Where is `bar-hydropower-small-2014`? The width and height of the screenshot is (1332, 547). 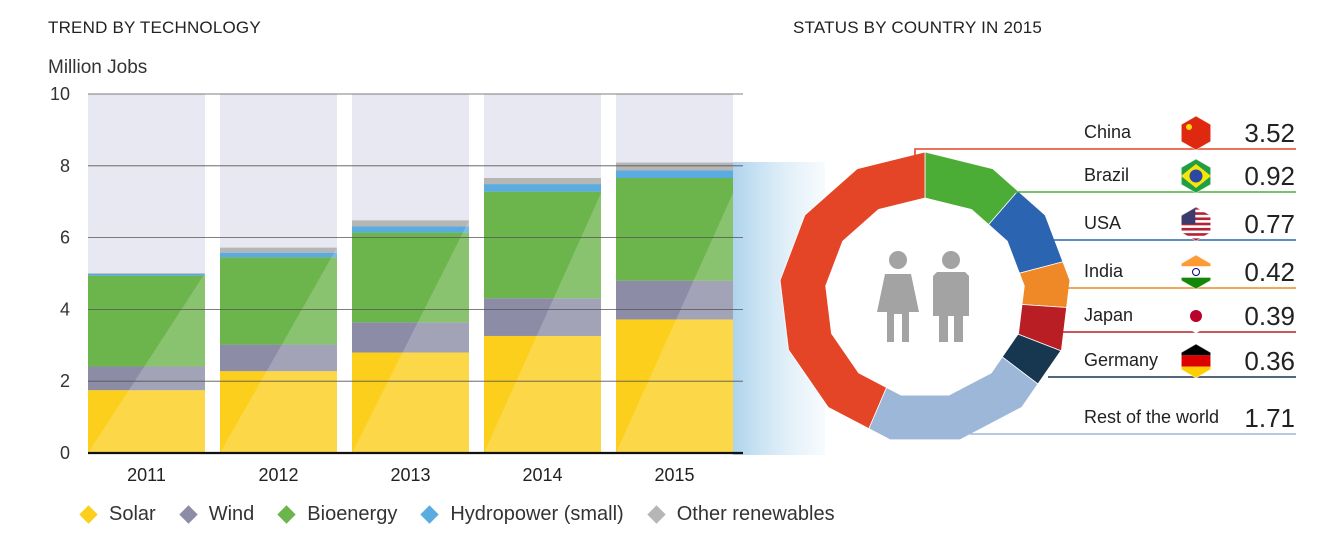
bar-hydropower-small-2014 is located at coordinates (542, 188).